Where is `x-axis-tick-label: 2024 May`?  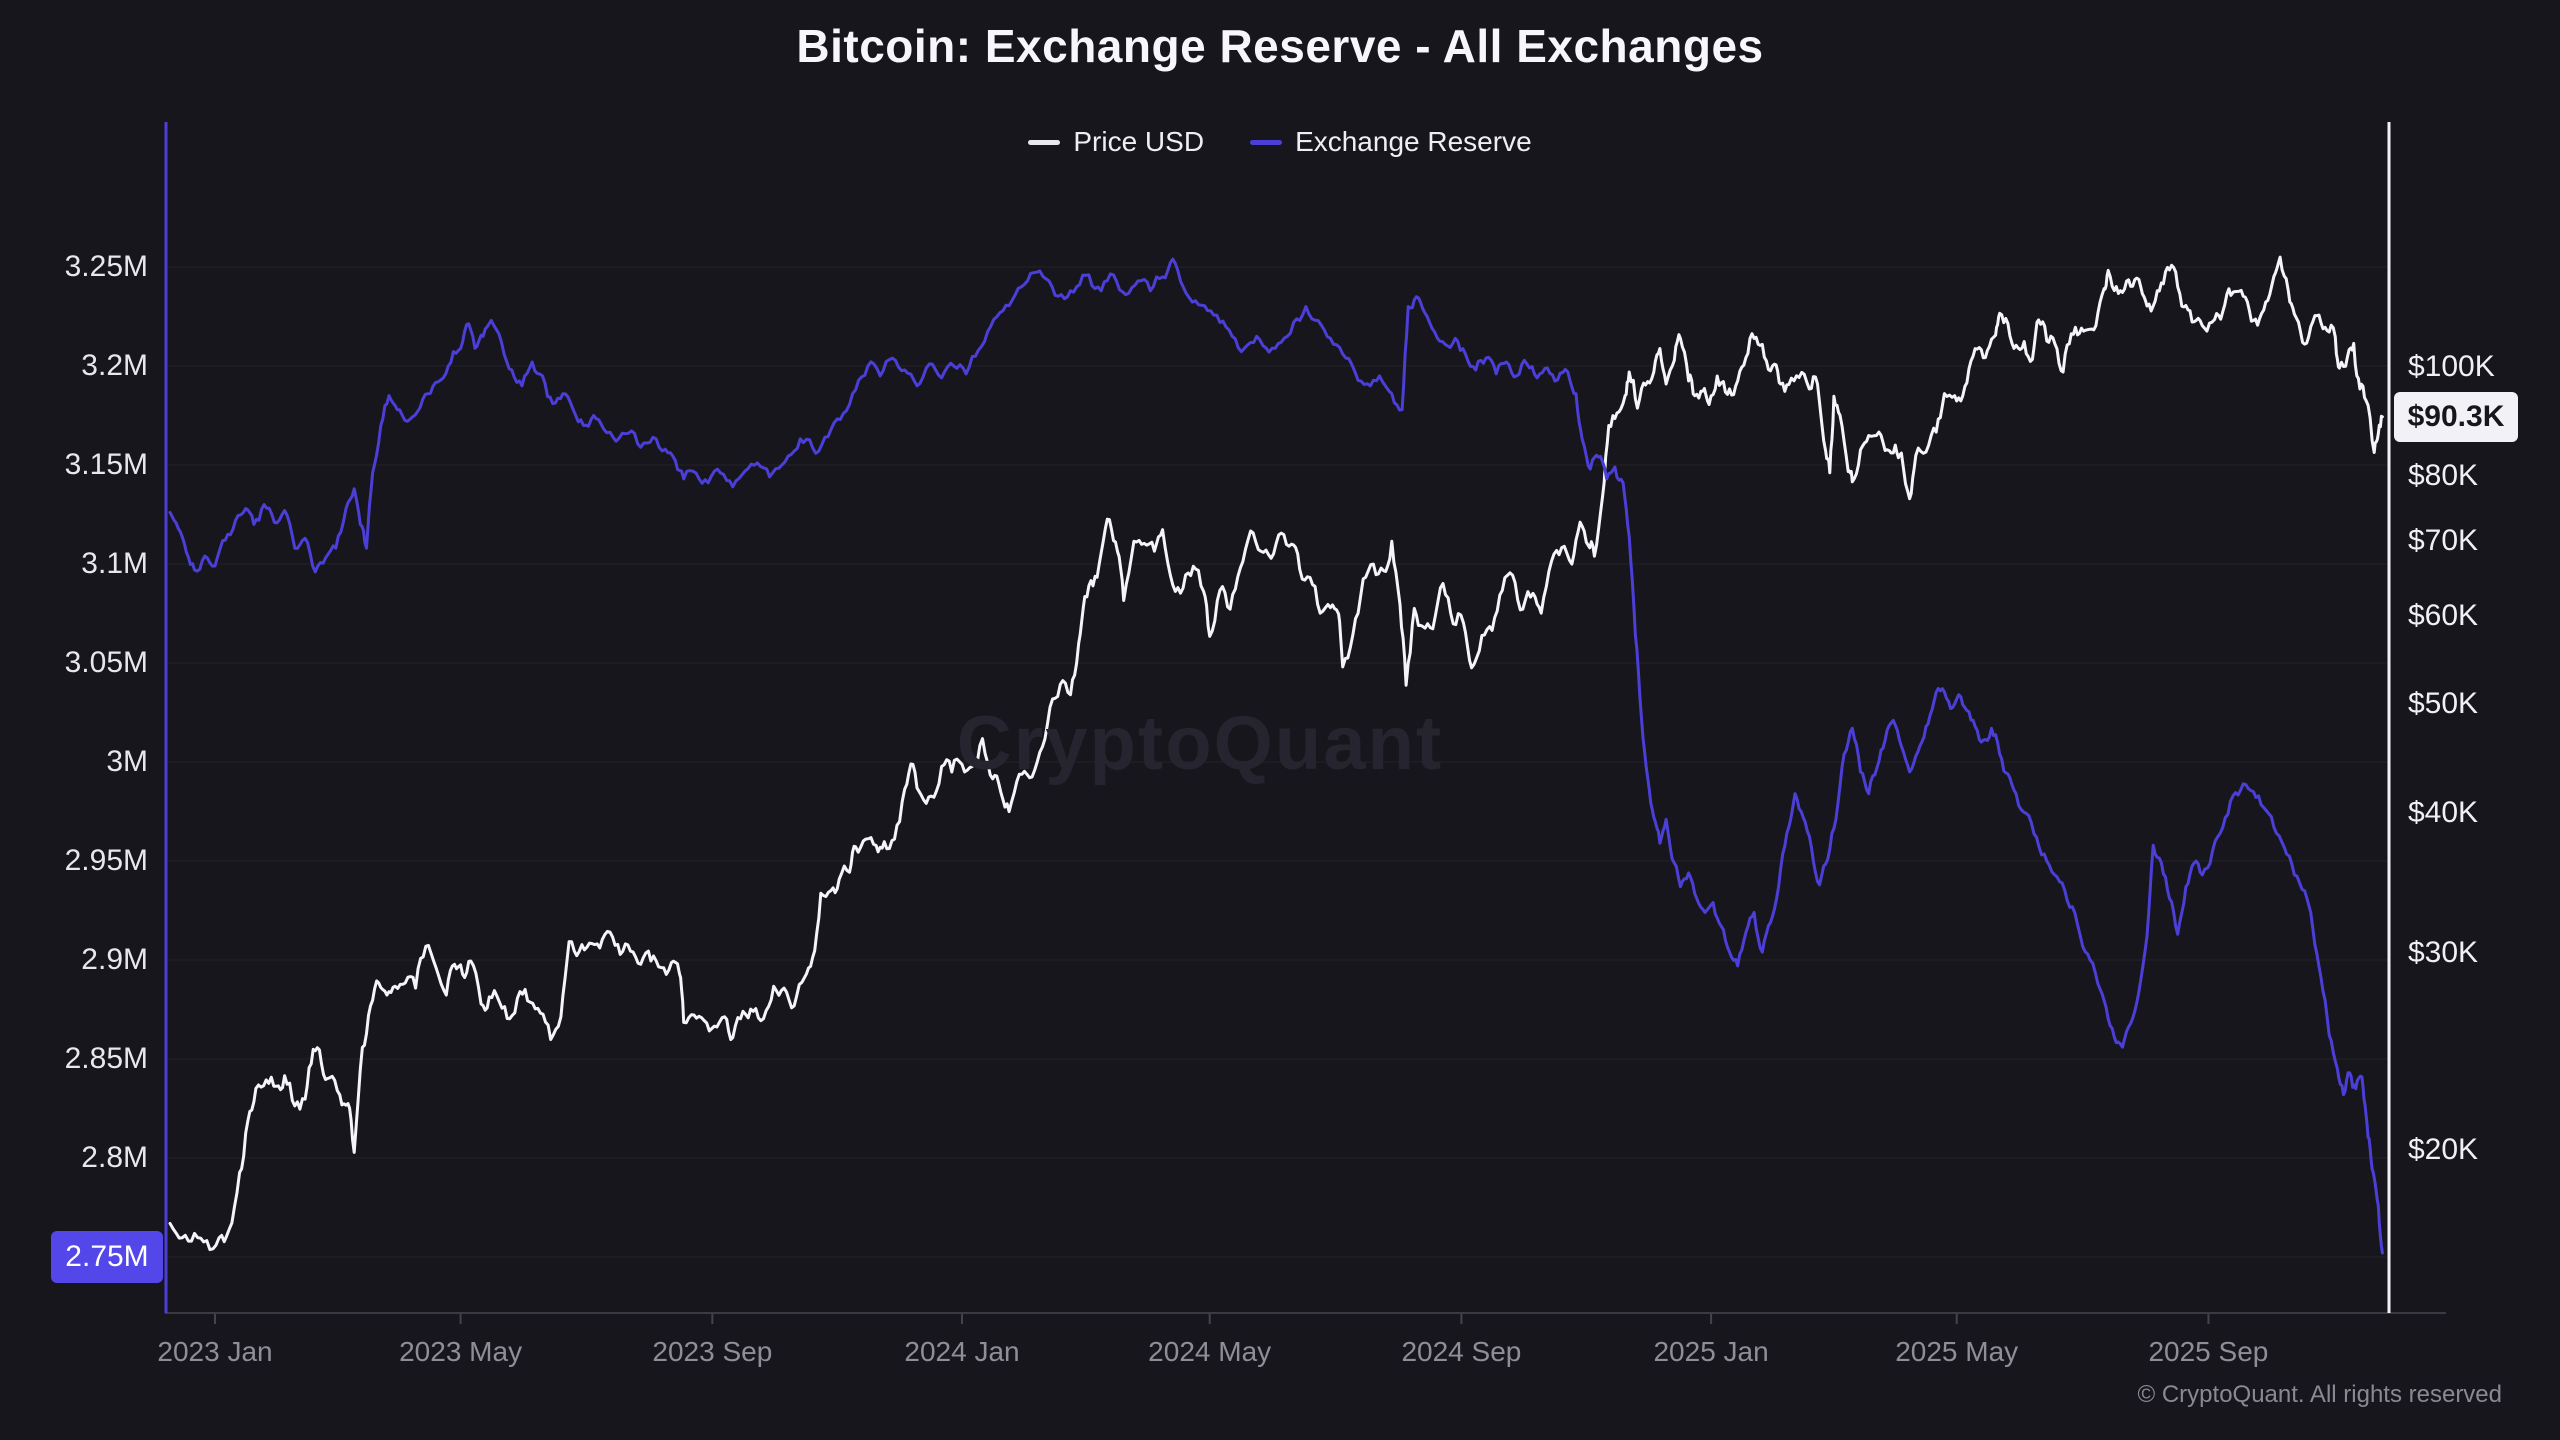
x-axis-tick-label: 2024 May is located at coordinates (1210, 1351).